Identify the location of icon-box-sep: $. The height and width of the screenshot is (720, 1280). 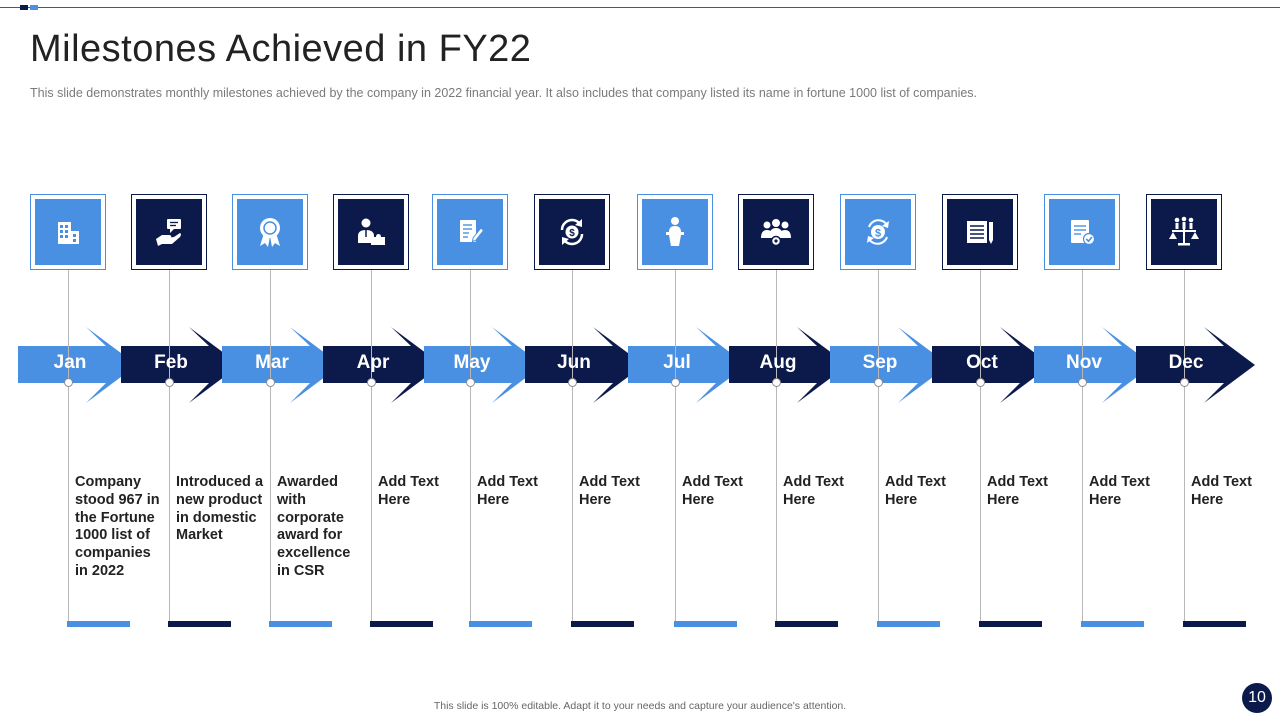
(878, 232).